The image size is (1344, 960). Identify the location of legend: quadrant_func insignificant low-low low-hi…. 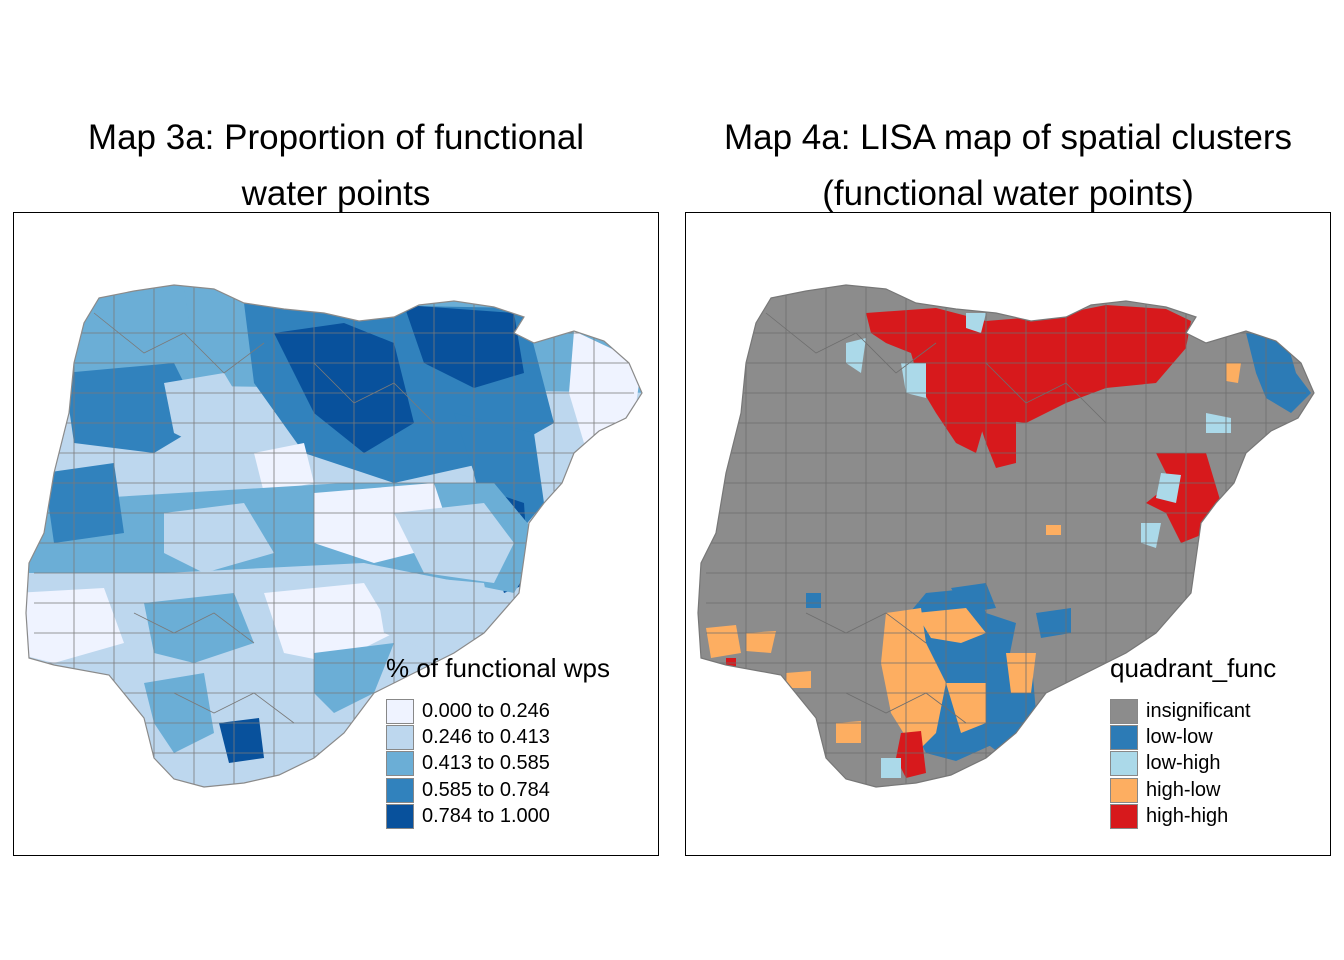
(1193, 741).